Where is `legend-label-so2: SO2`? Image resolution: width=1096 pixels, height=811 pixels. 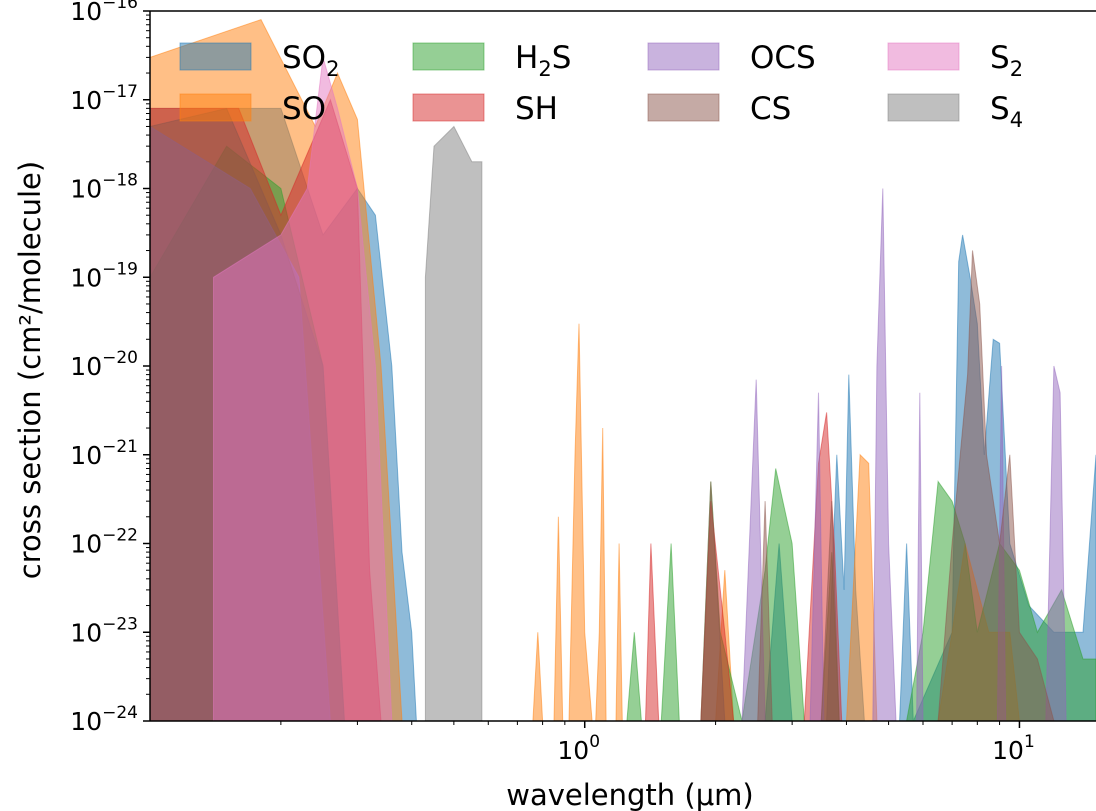 legend-label-so2: SO2 is located at coordinates (310, 60).